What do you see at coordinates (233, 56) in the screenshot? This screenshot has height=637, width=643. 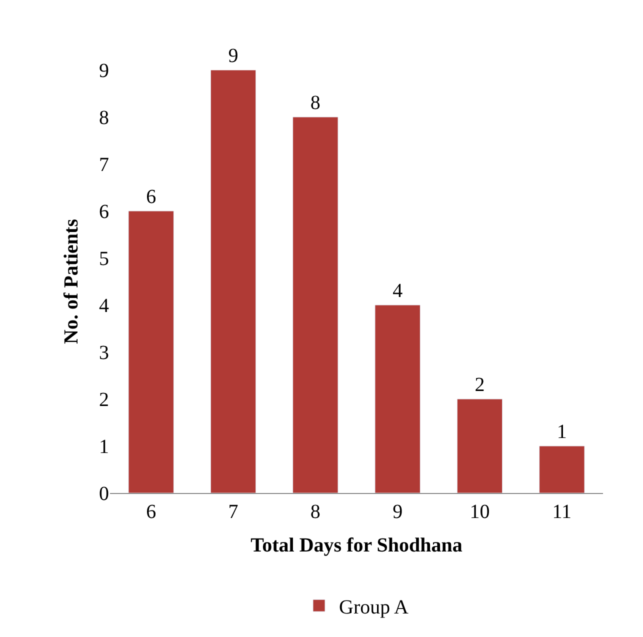 I see `data-label: 9` at bounding box center [233, 56].